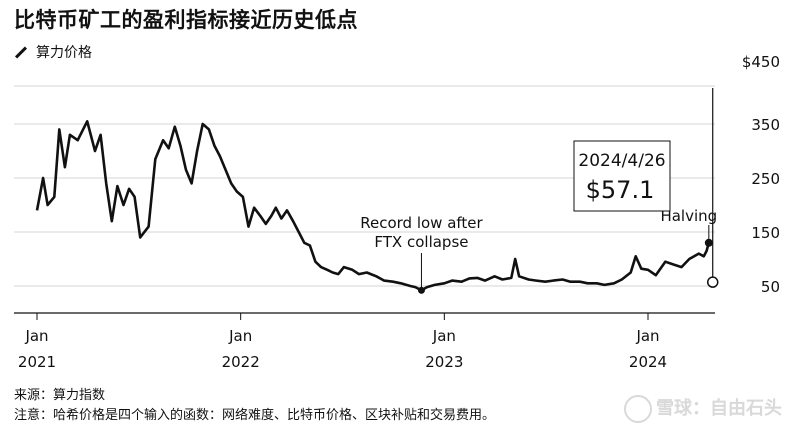 Image resolution: width=800 pixels, height=427 pixels. Describe the element at coordinates (761, 62) in the screenshot. I see `y-tick-label: $450` at that location.